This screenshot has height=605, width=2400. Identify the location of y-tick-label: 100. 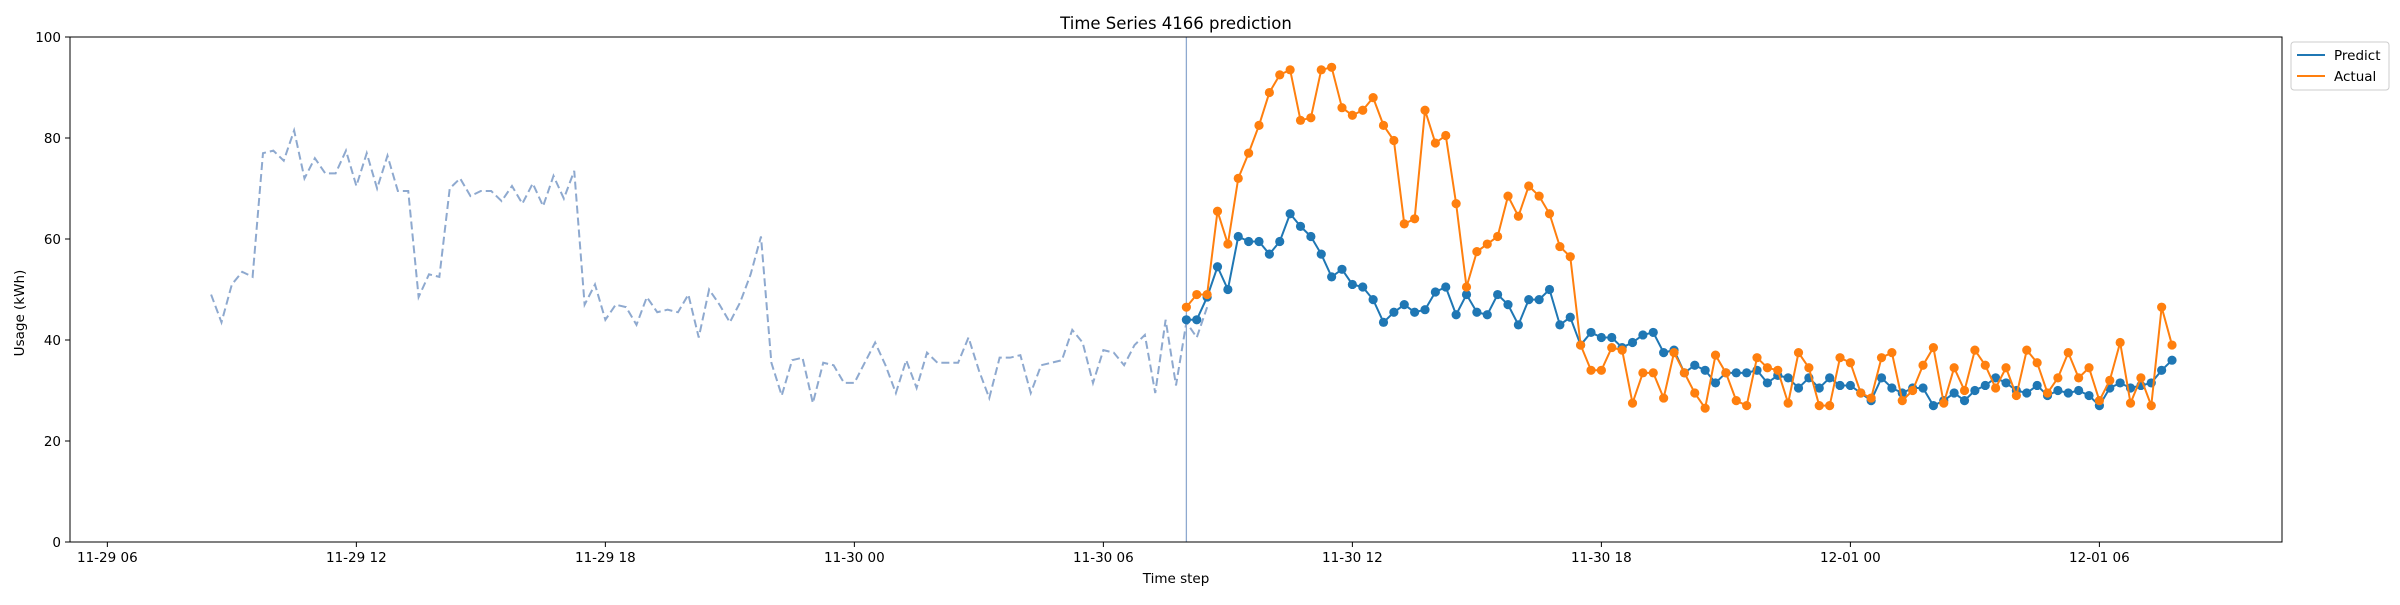
(48, 38).